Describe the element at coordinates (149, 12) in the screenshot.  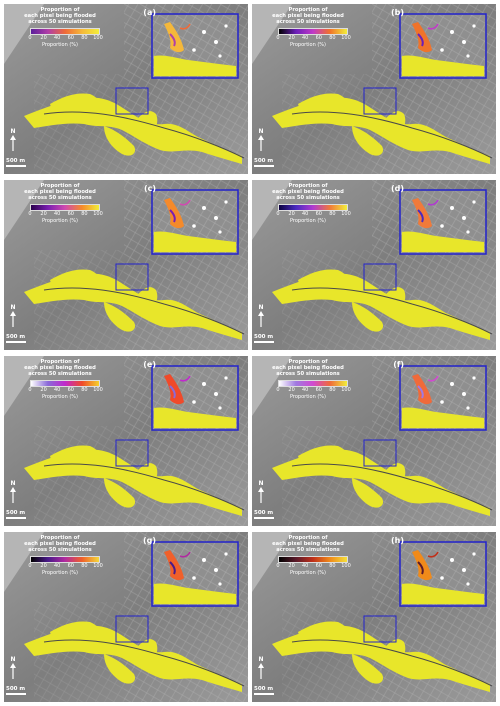
I see `panel-letter: (a)` at that location.